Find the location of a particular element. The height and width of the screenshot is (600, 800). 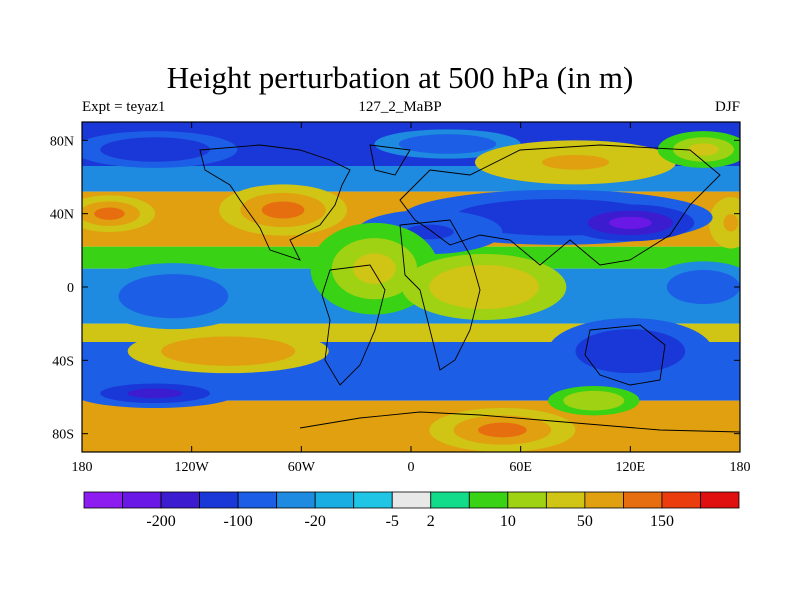

coastline-south-america is located at coordinates (353, 325).